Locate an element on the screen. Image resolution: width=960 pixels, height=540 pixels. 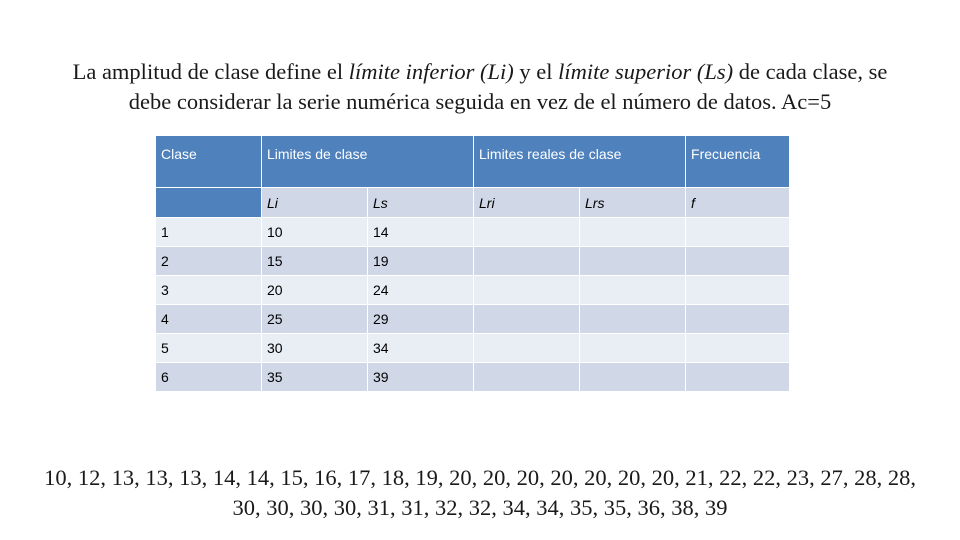
table-row: 3 20 24 is located at coordinates (473, 290).